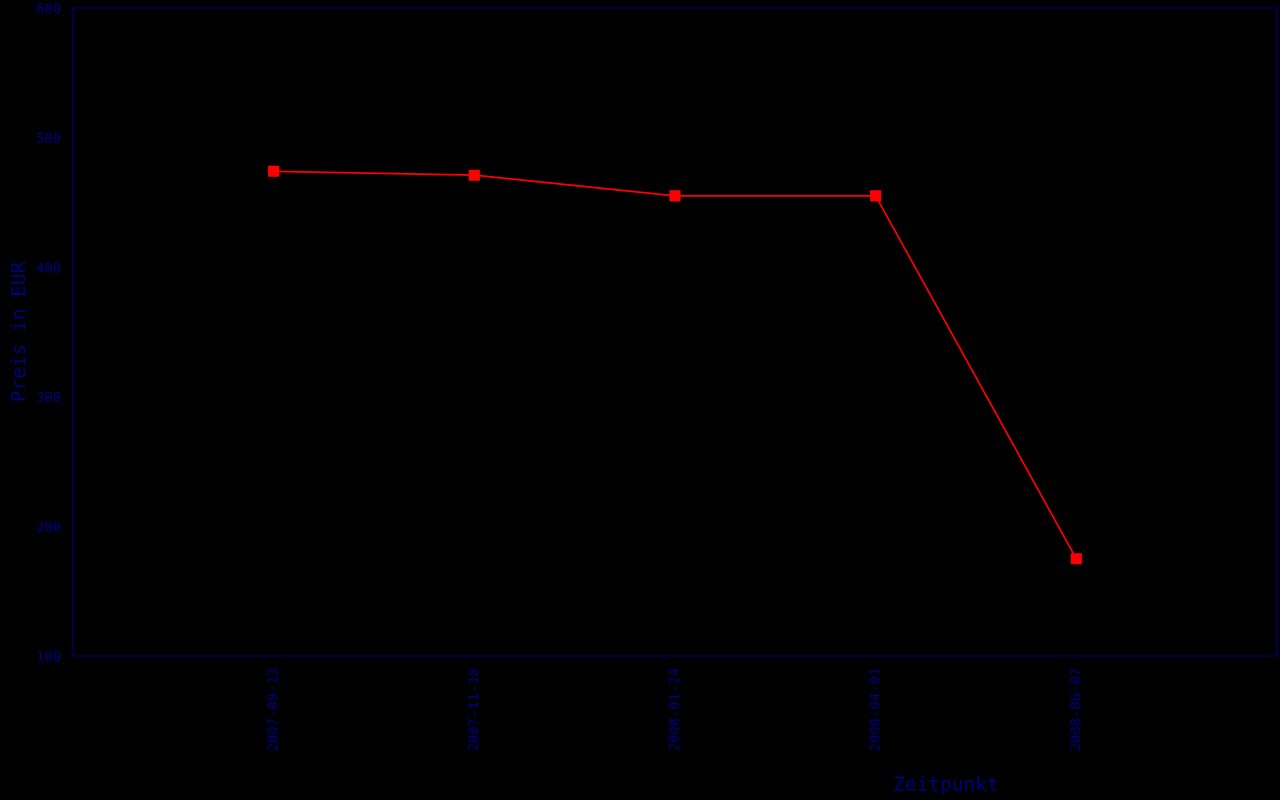 Image resolution: width=1280 pixels, height=800 pixels. I want to click on x-tick-label: 2007-11-18, so click(473, 709).